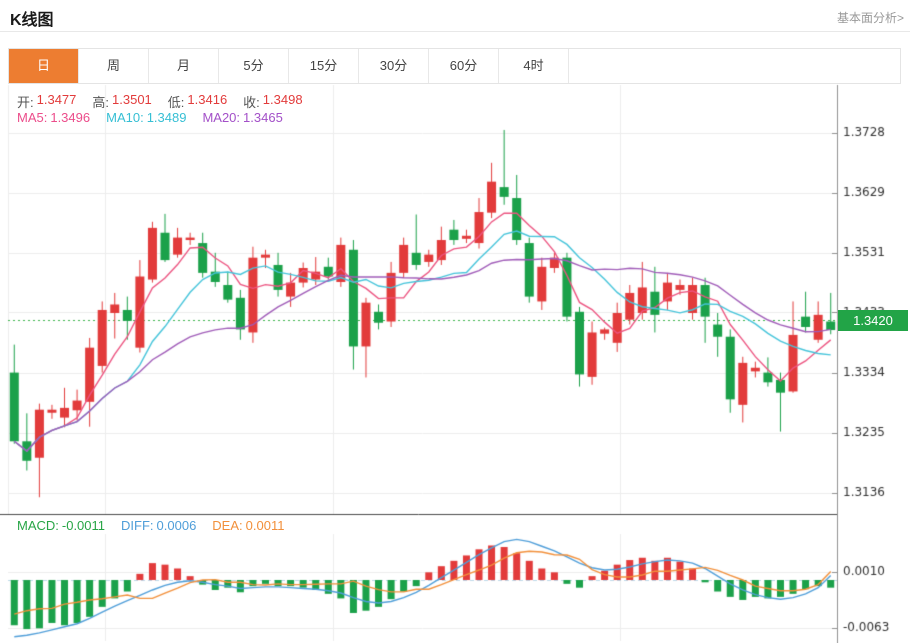 The height and width of the screenshot is (643, 910). Describe the element at coordinates (242, 117) in the screenshot. I see `ma20-readout: MA20: 1.3465` at that location.